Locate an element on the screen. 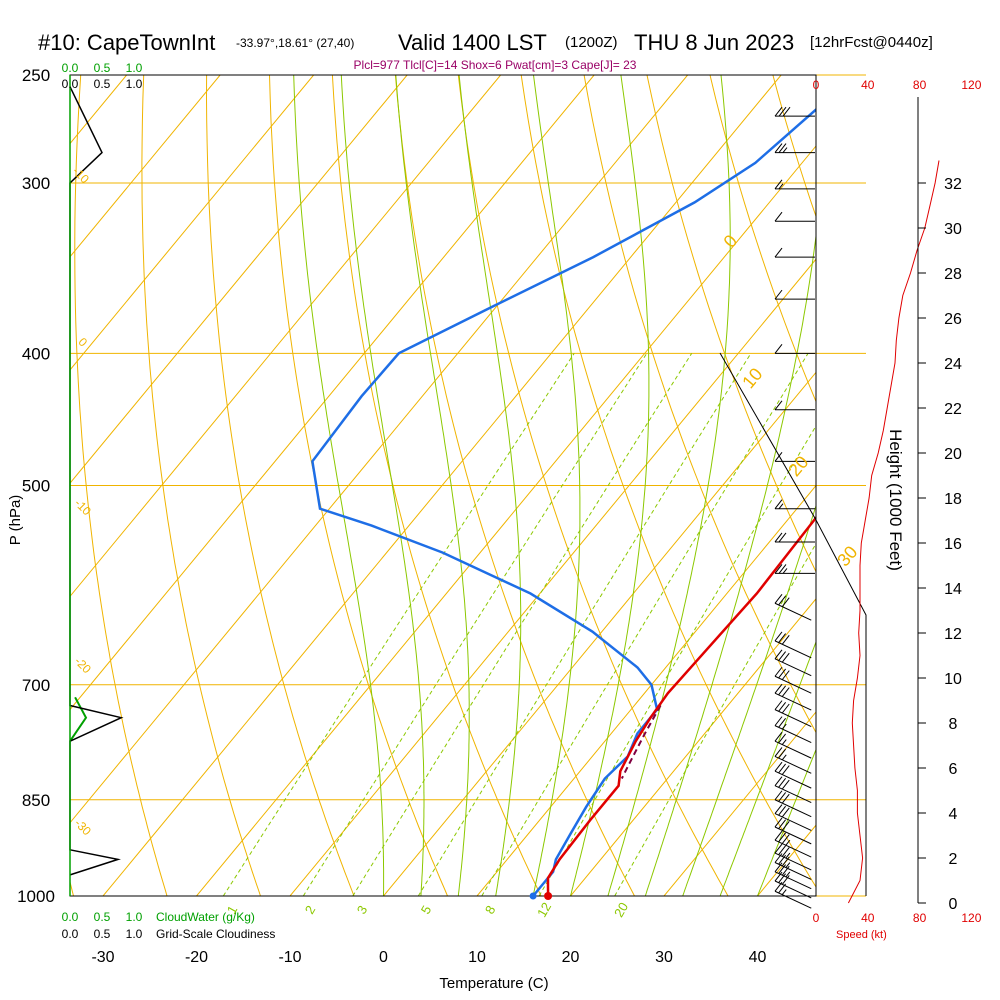  speed-tick-bottom: 120 is located at coordinates (971, 918).